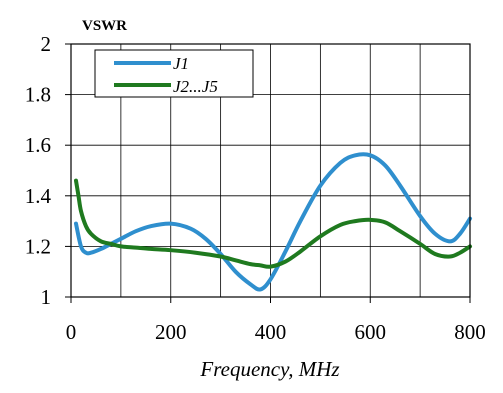 The height and width of the screenshot is (393, 503). I want to click on legend-label-j1: J1, so click(181, 63).